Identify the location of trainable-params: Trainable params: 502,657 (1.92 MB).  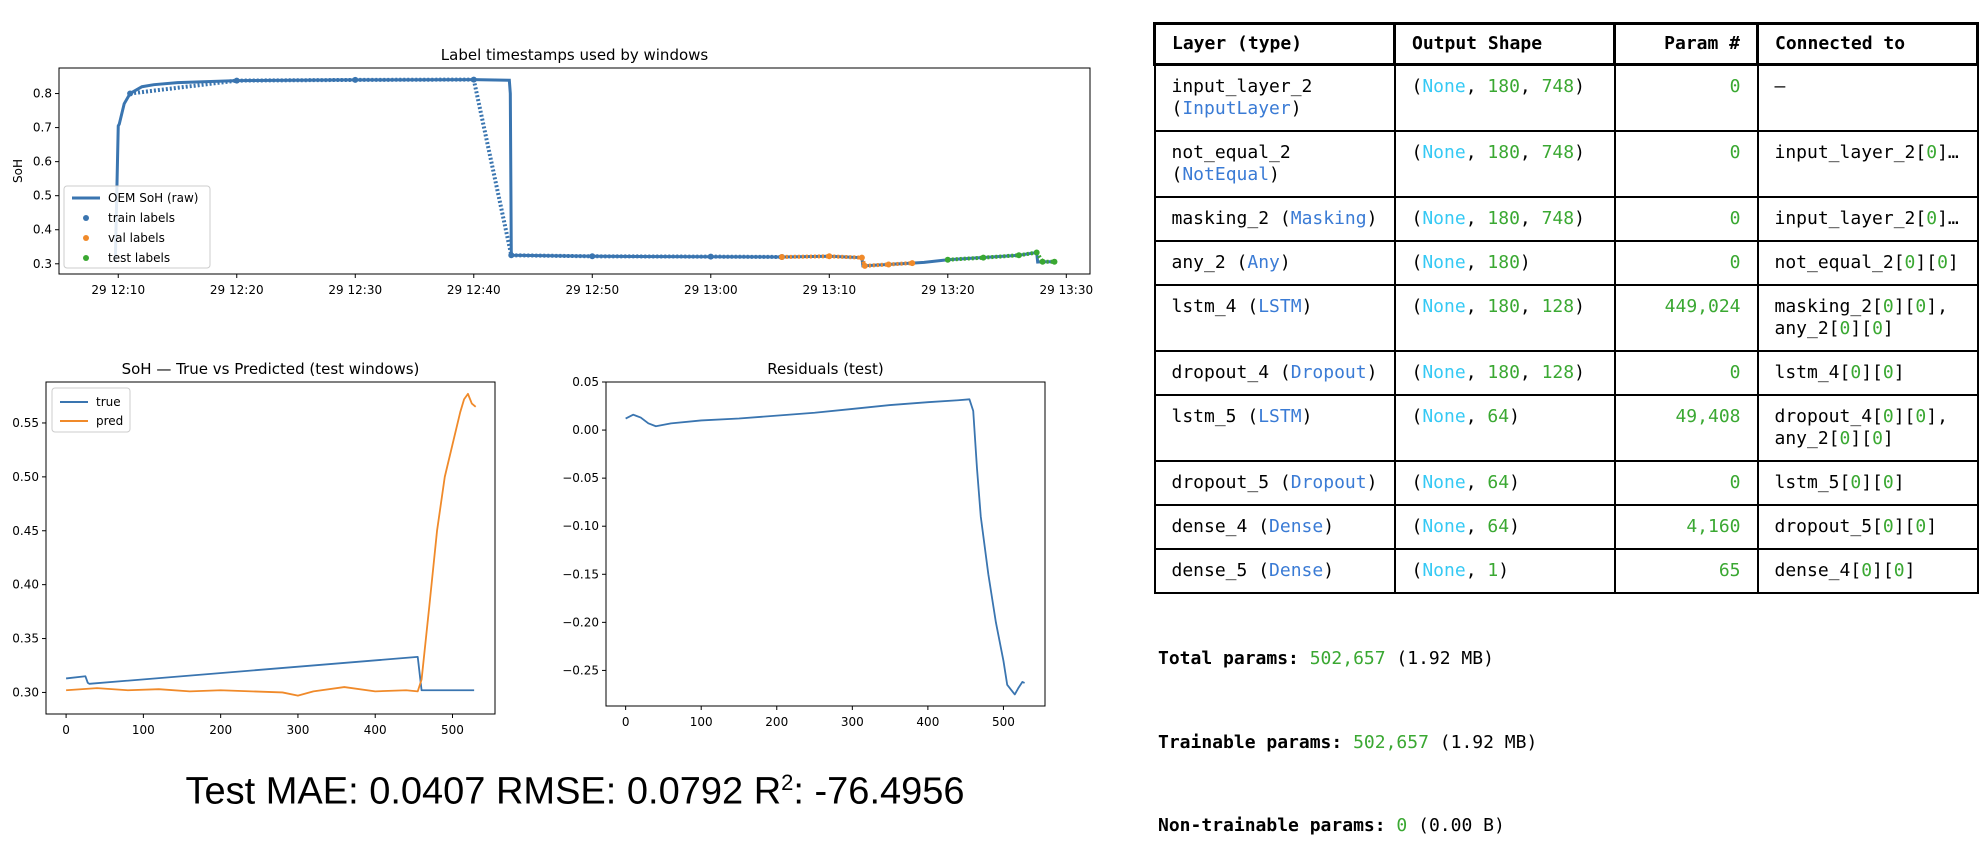
(1347, 742).